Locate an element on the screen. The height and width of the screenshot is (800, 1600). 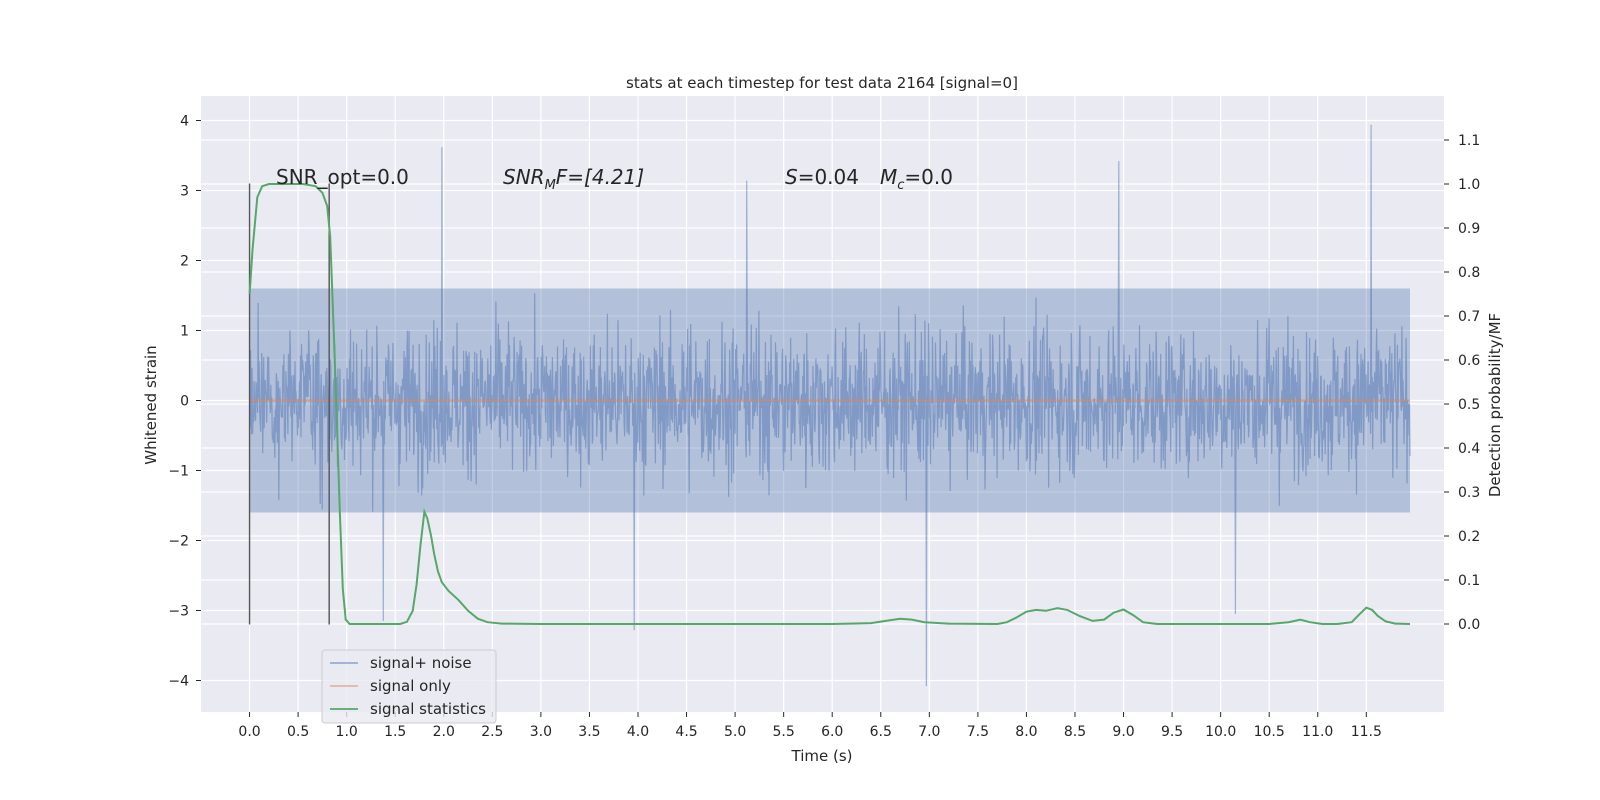
y-right-tick-label: 0.9 is located at coordinates (1469, 229).